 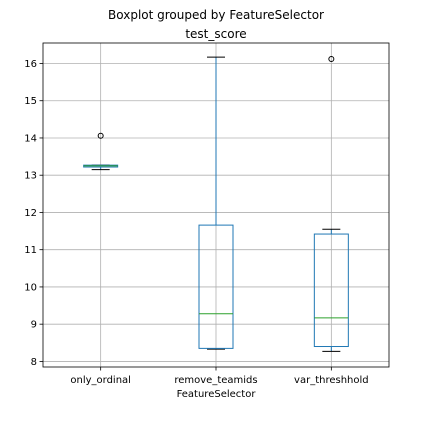 I want to click on box-var_threshhold, so click(x=331, y=204).